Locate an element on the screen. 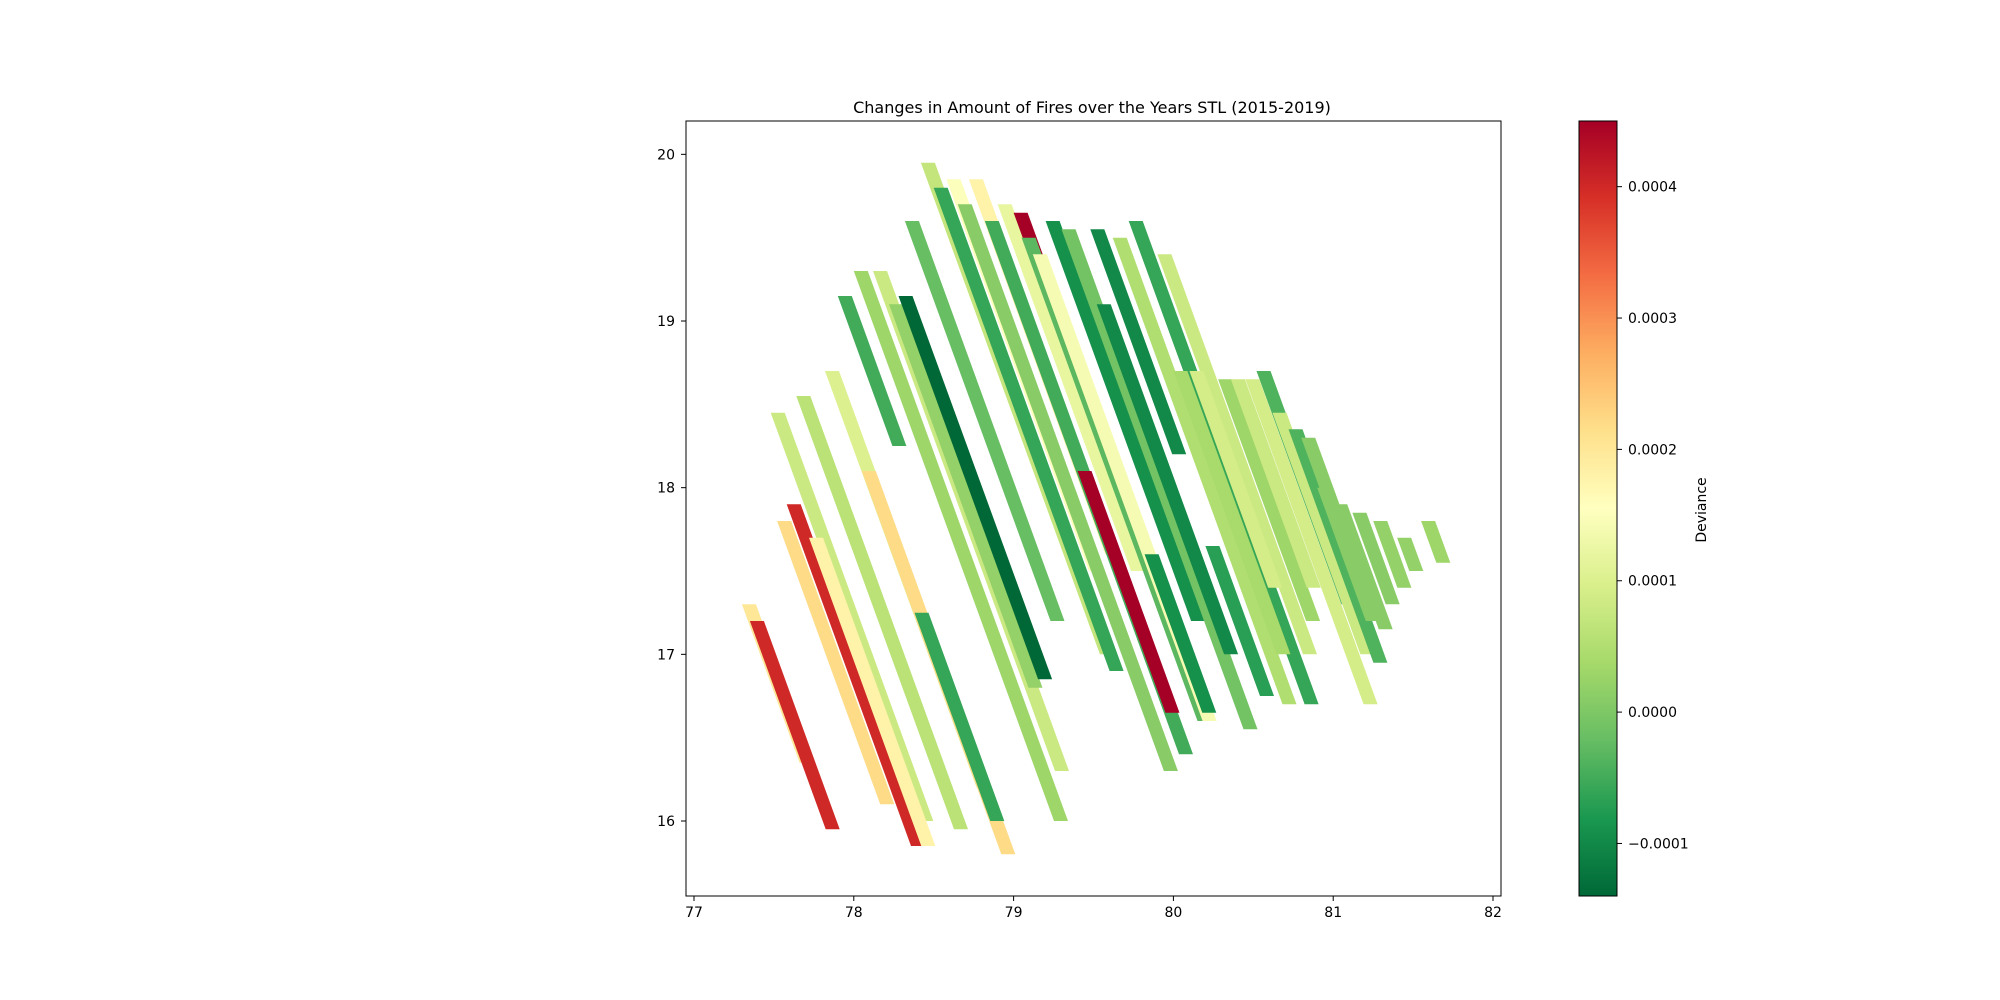 The width and height of the screenshot is (2000, 1000). colorbar-tick-label: 0.0004 is located at coordinates (1652, 188).